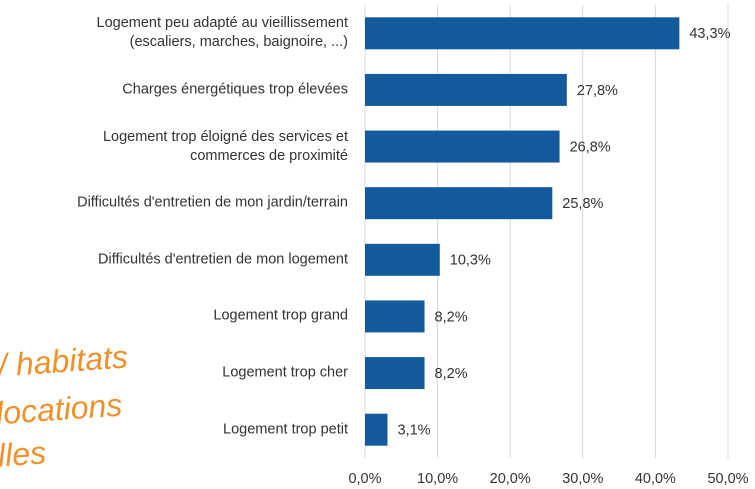  Describe the element at coordinates (437, 479) in the screenshot. I see `x-tick-label: 10,0%` at that location.